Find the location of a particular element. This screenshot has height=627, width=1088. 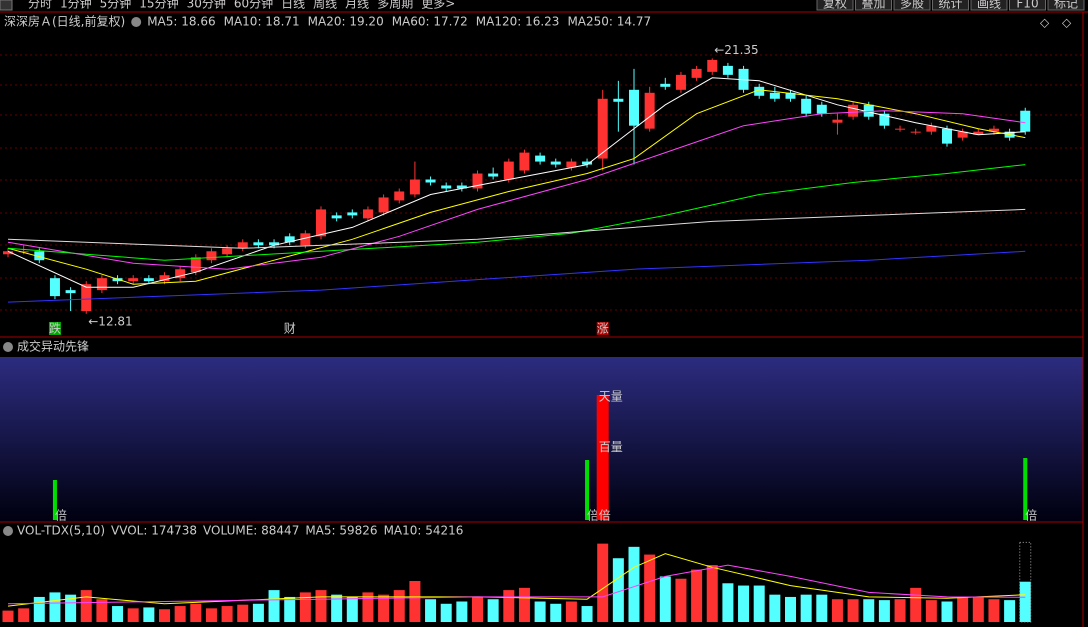

period-tab: 15分钟 is located at coordinates (158, 5).